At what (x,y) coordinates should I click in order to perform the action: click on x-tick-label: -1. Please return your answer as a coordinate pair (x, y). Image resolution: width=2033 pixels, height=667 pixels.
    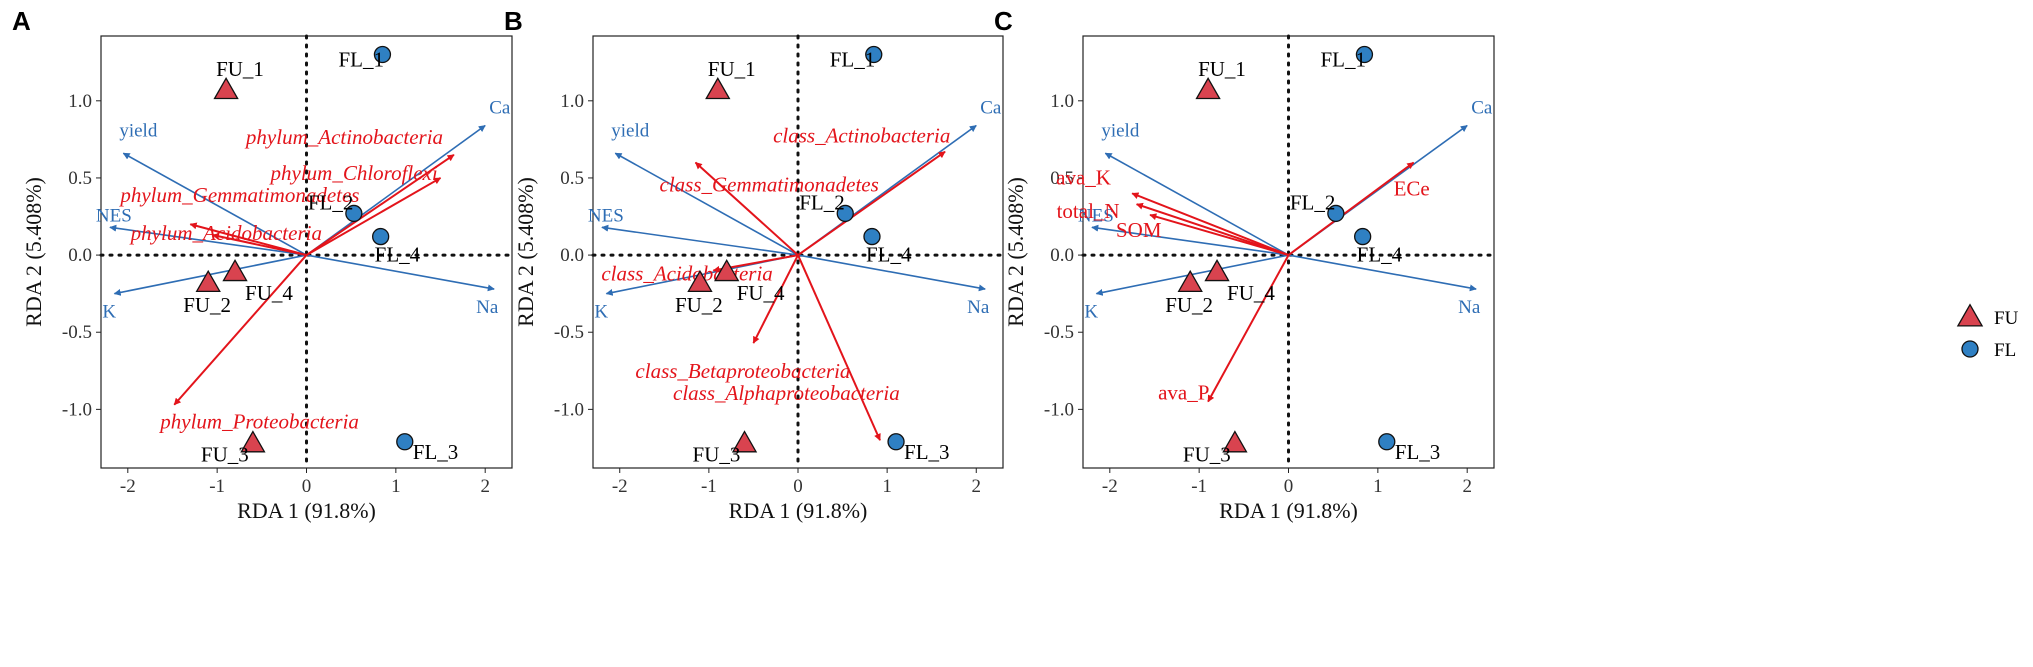
    Looking at the image, I should click on (709, 486).